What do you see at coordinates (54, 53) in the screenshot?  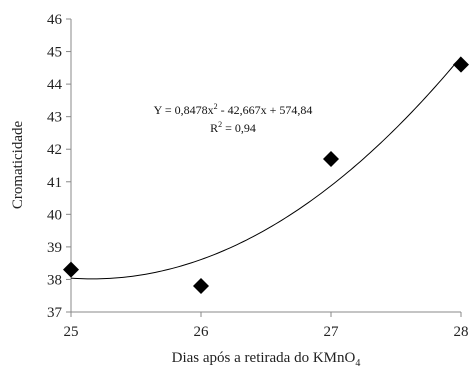 I see `y-tick-label: 45` at bounding box center [54, 53].